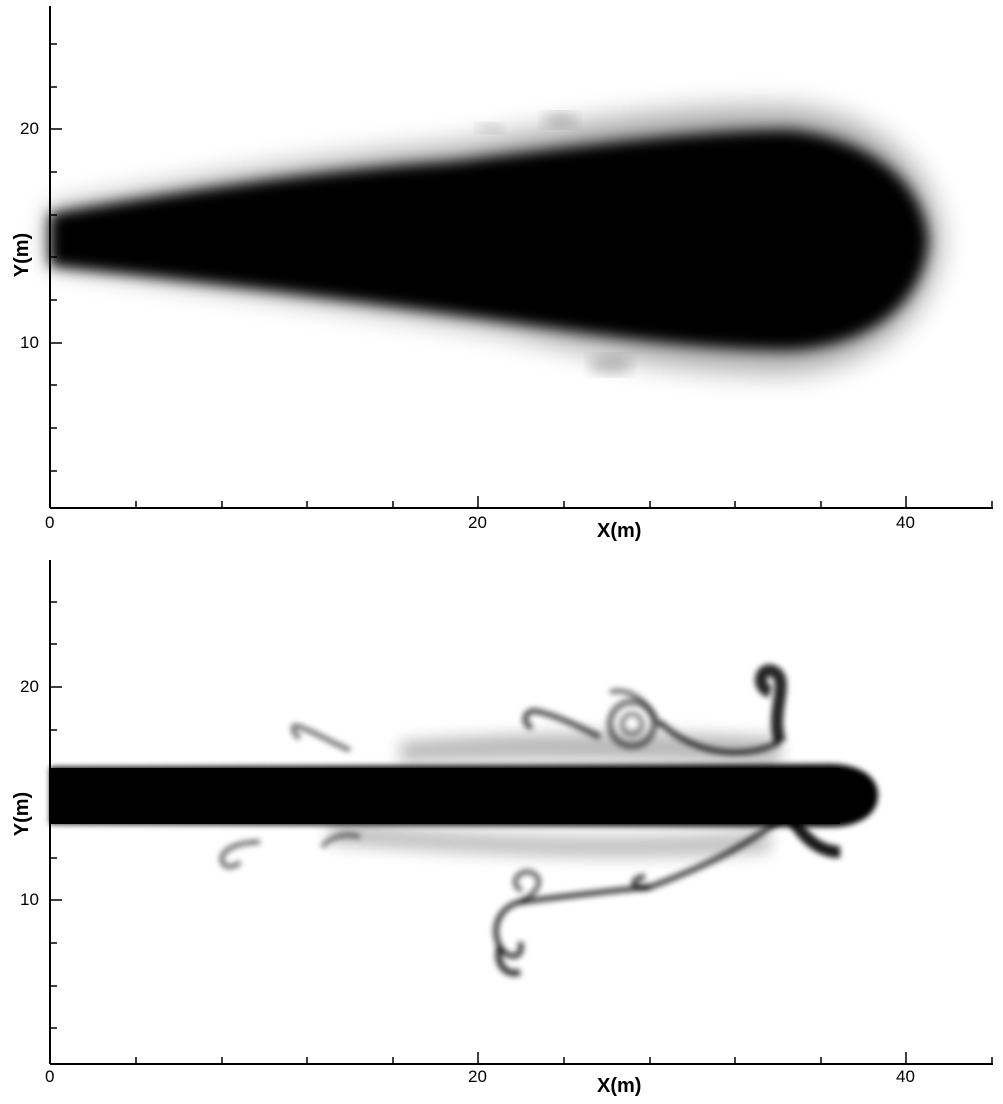  Describe the element at coordinates (538, 710) in the screenshot. I see `upper-vortices` at that location.